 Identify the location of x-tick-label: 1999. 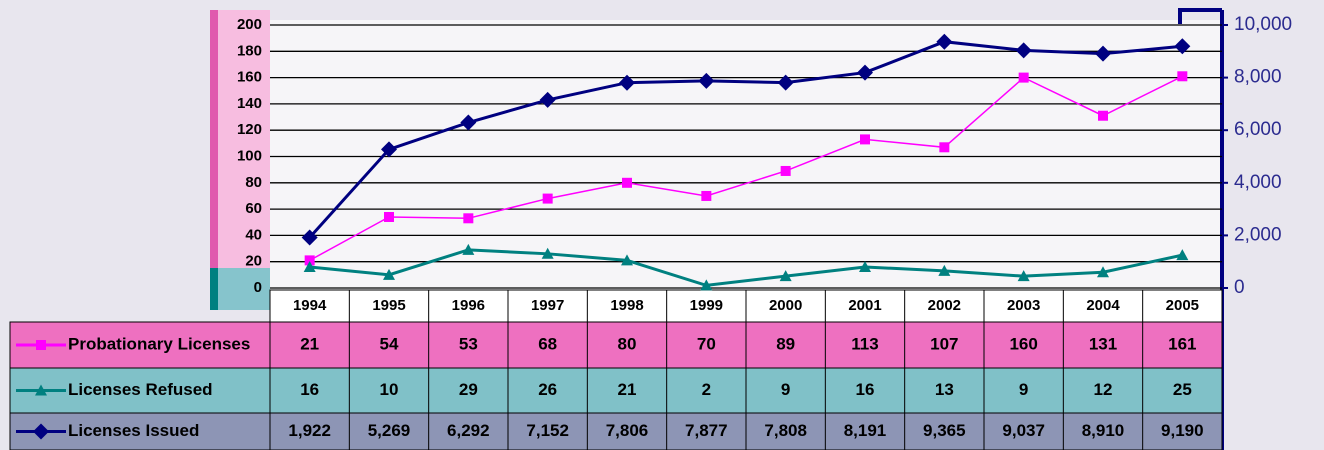
(706, 305).